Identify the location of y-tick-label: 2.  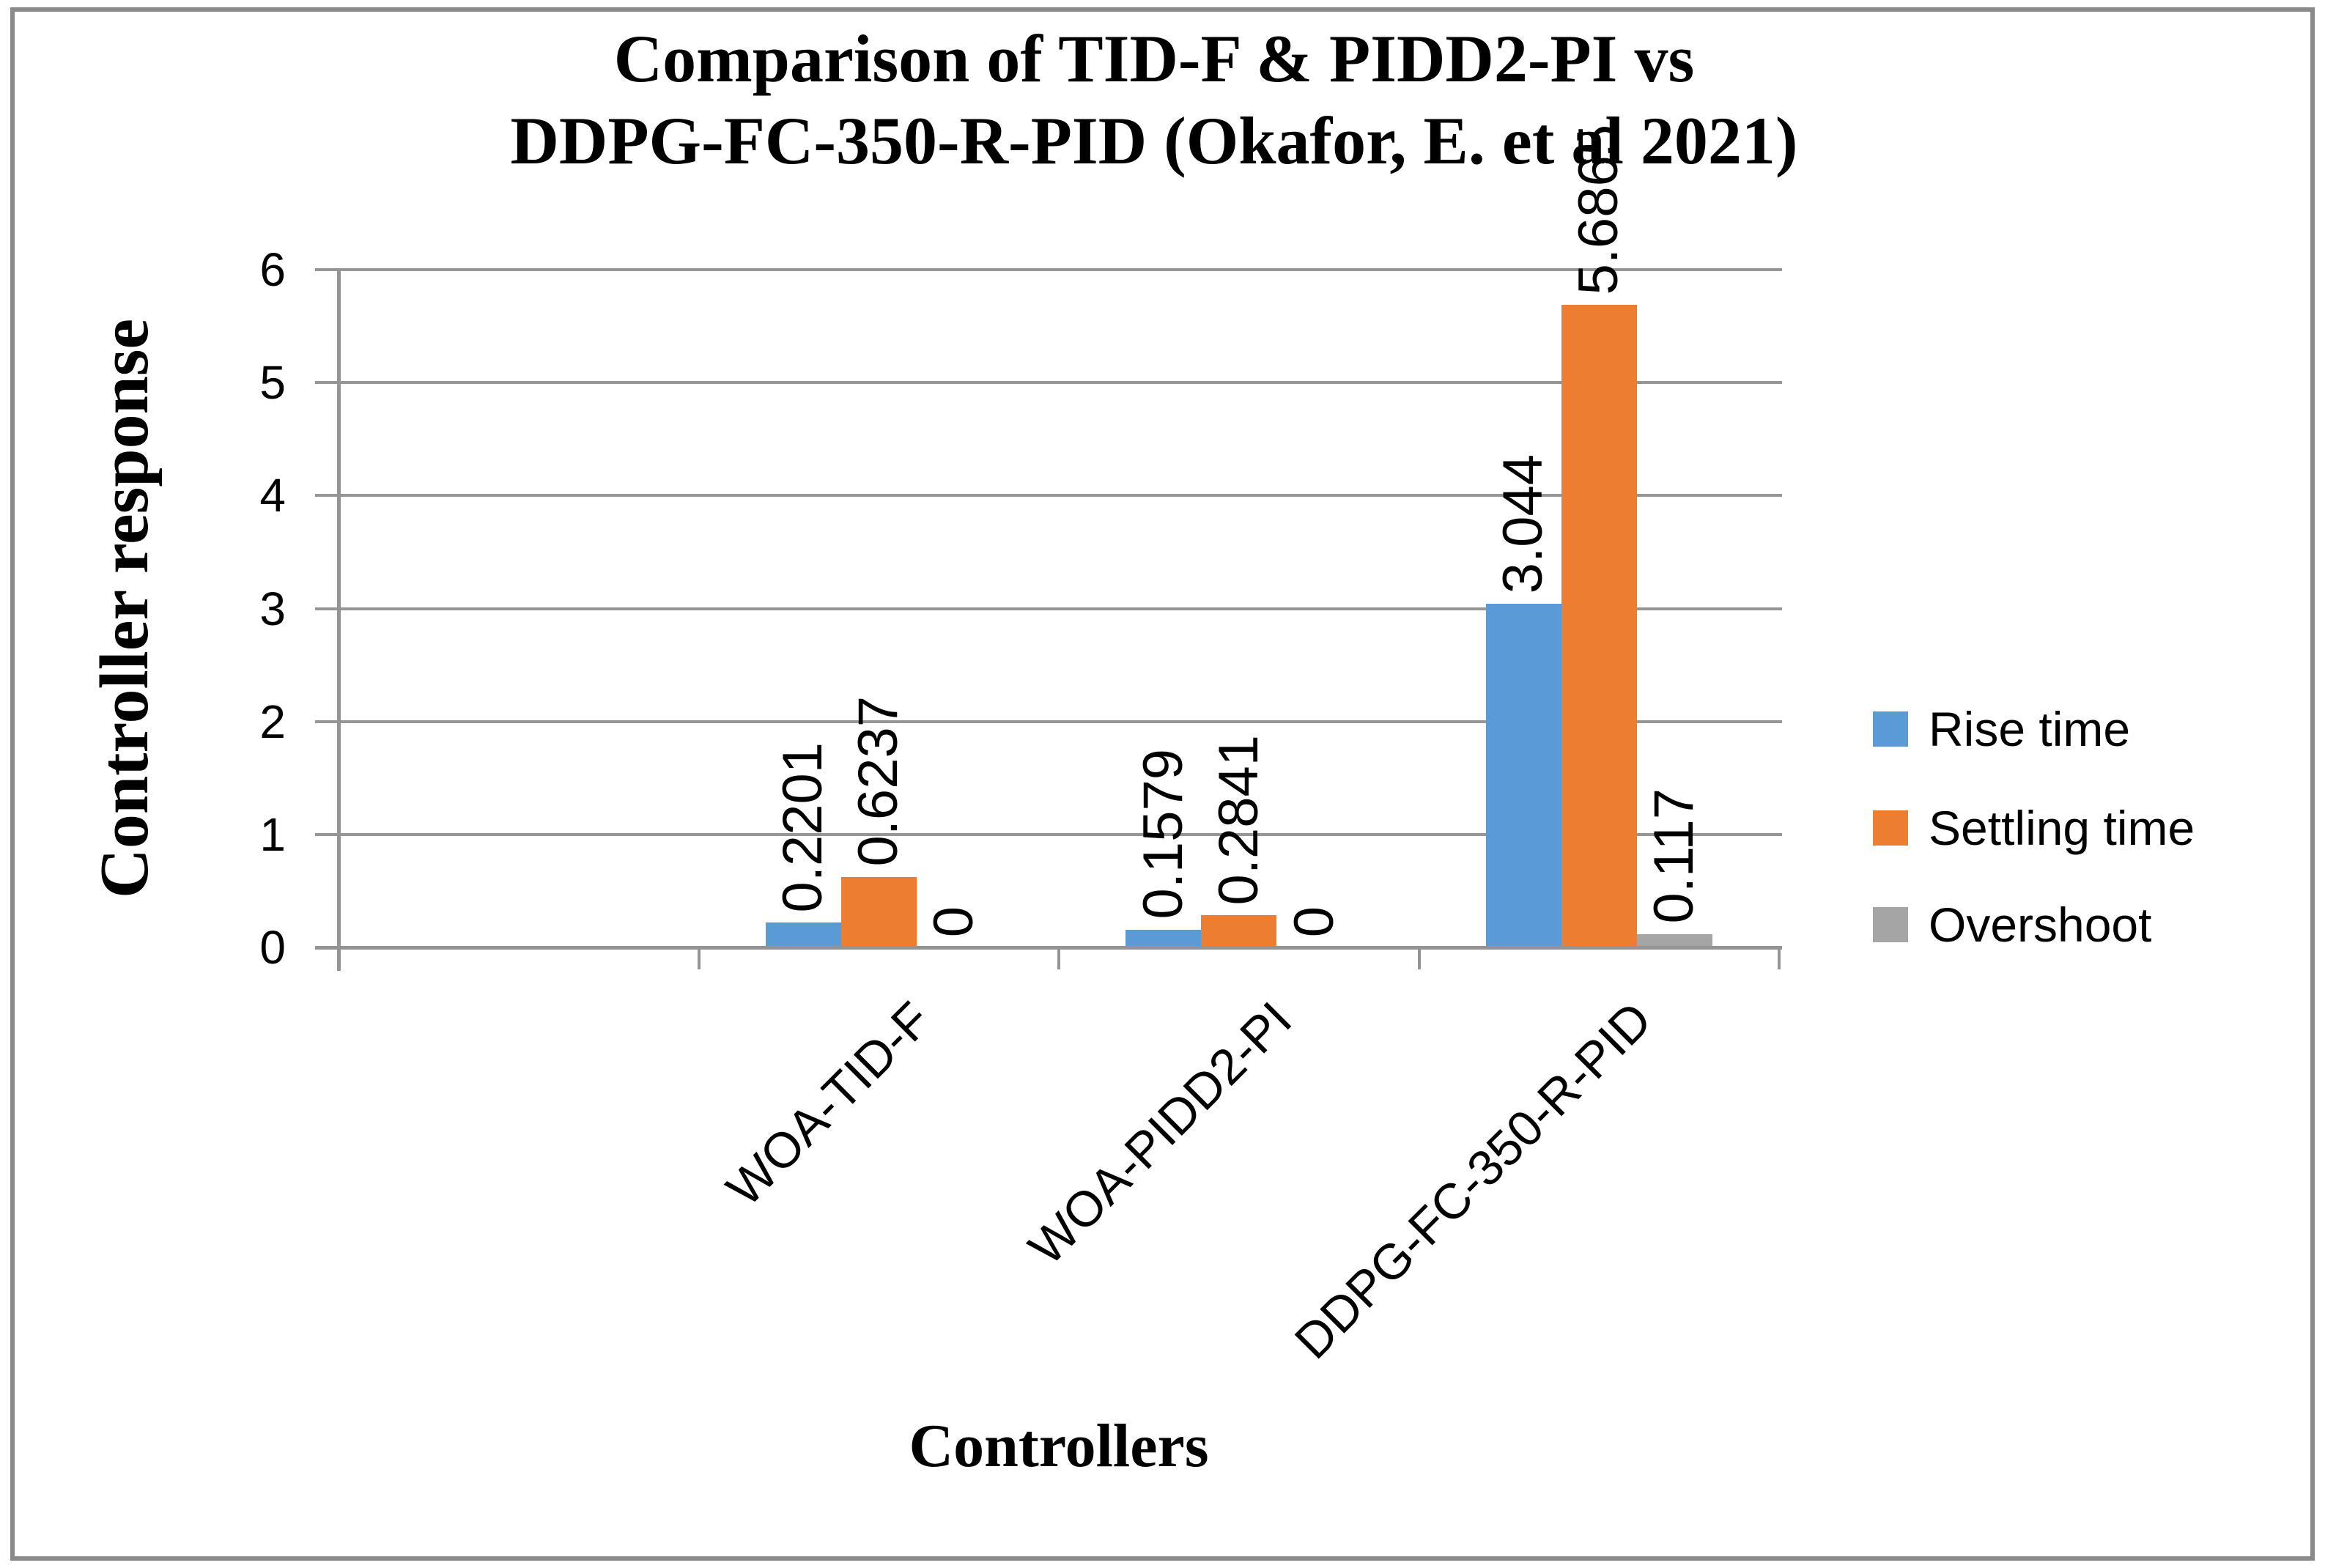
(272, 721).